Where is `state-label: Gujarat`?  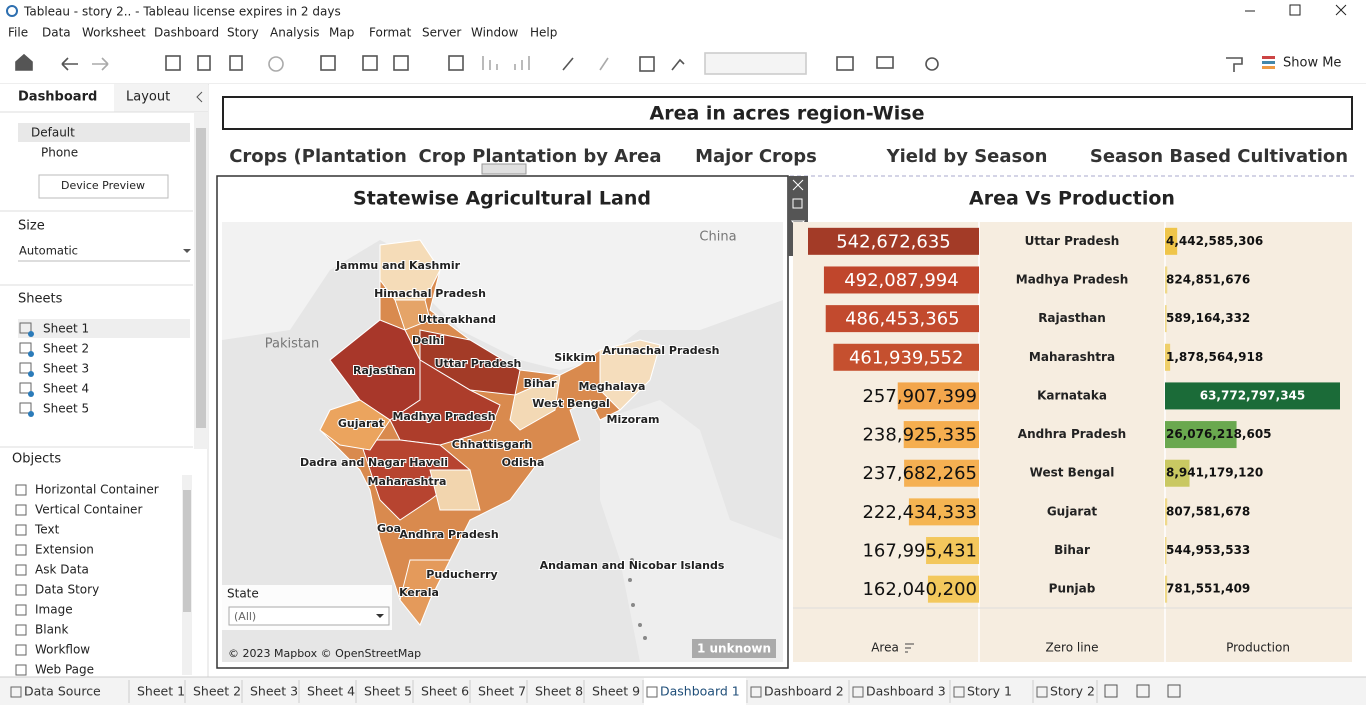 state-label: Gujarat is located at coordinates (361, 423).